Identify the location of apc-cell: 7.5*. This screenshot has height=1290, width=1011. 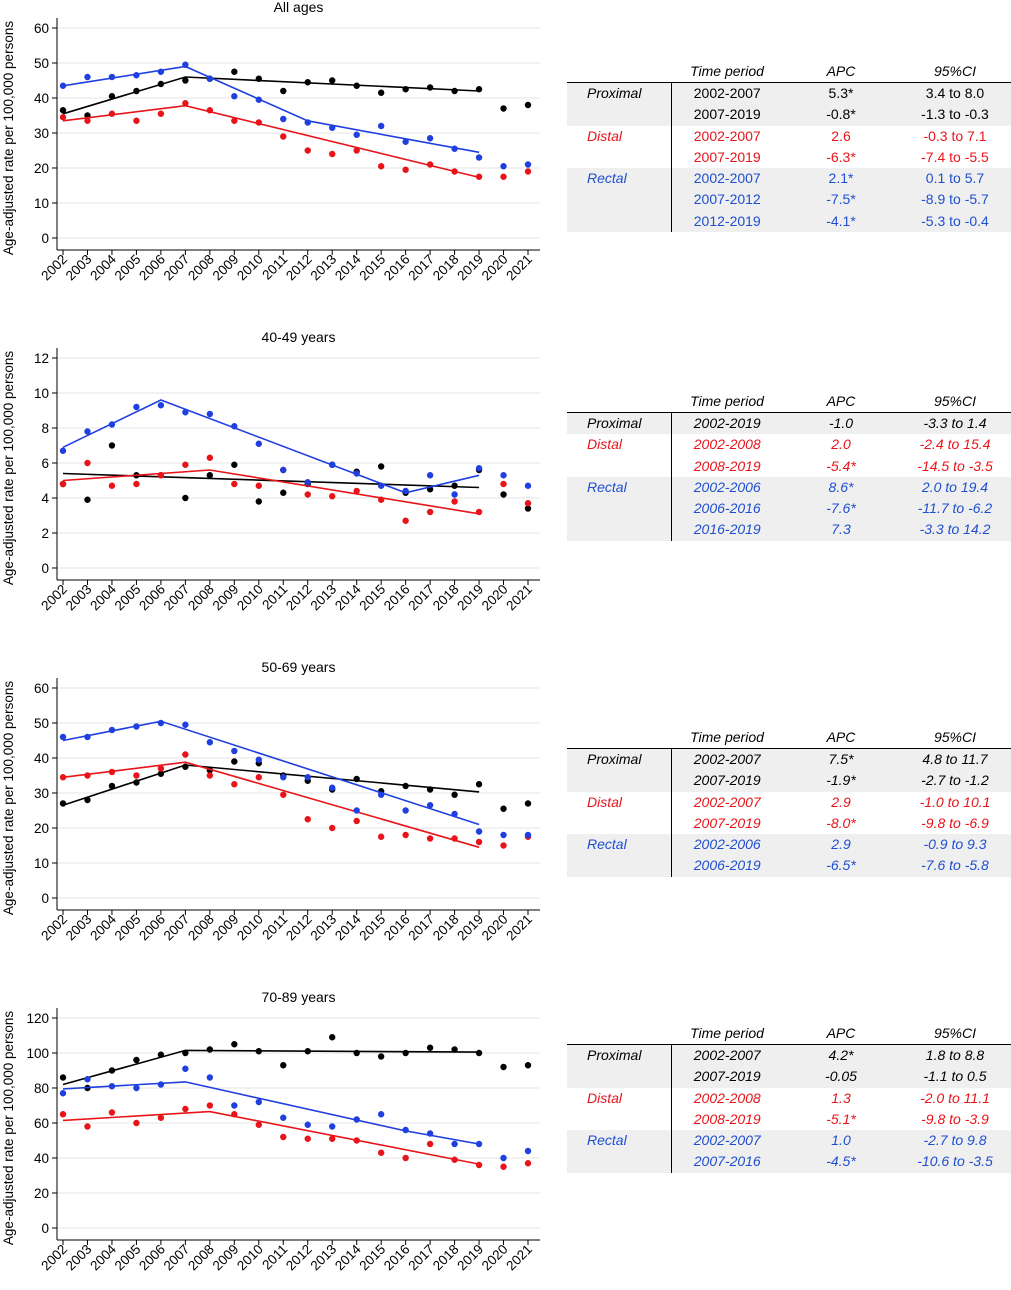
(841, 759).